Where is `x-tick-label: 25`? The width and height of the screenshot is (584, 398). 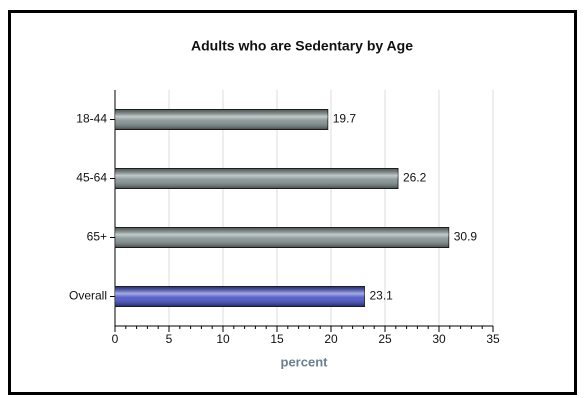
x-tick-label: 25 is located at coordinates (385, 339).